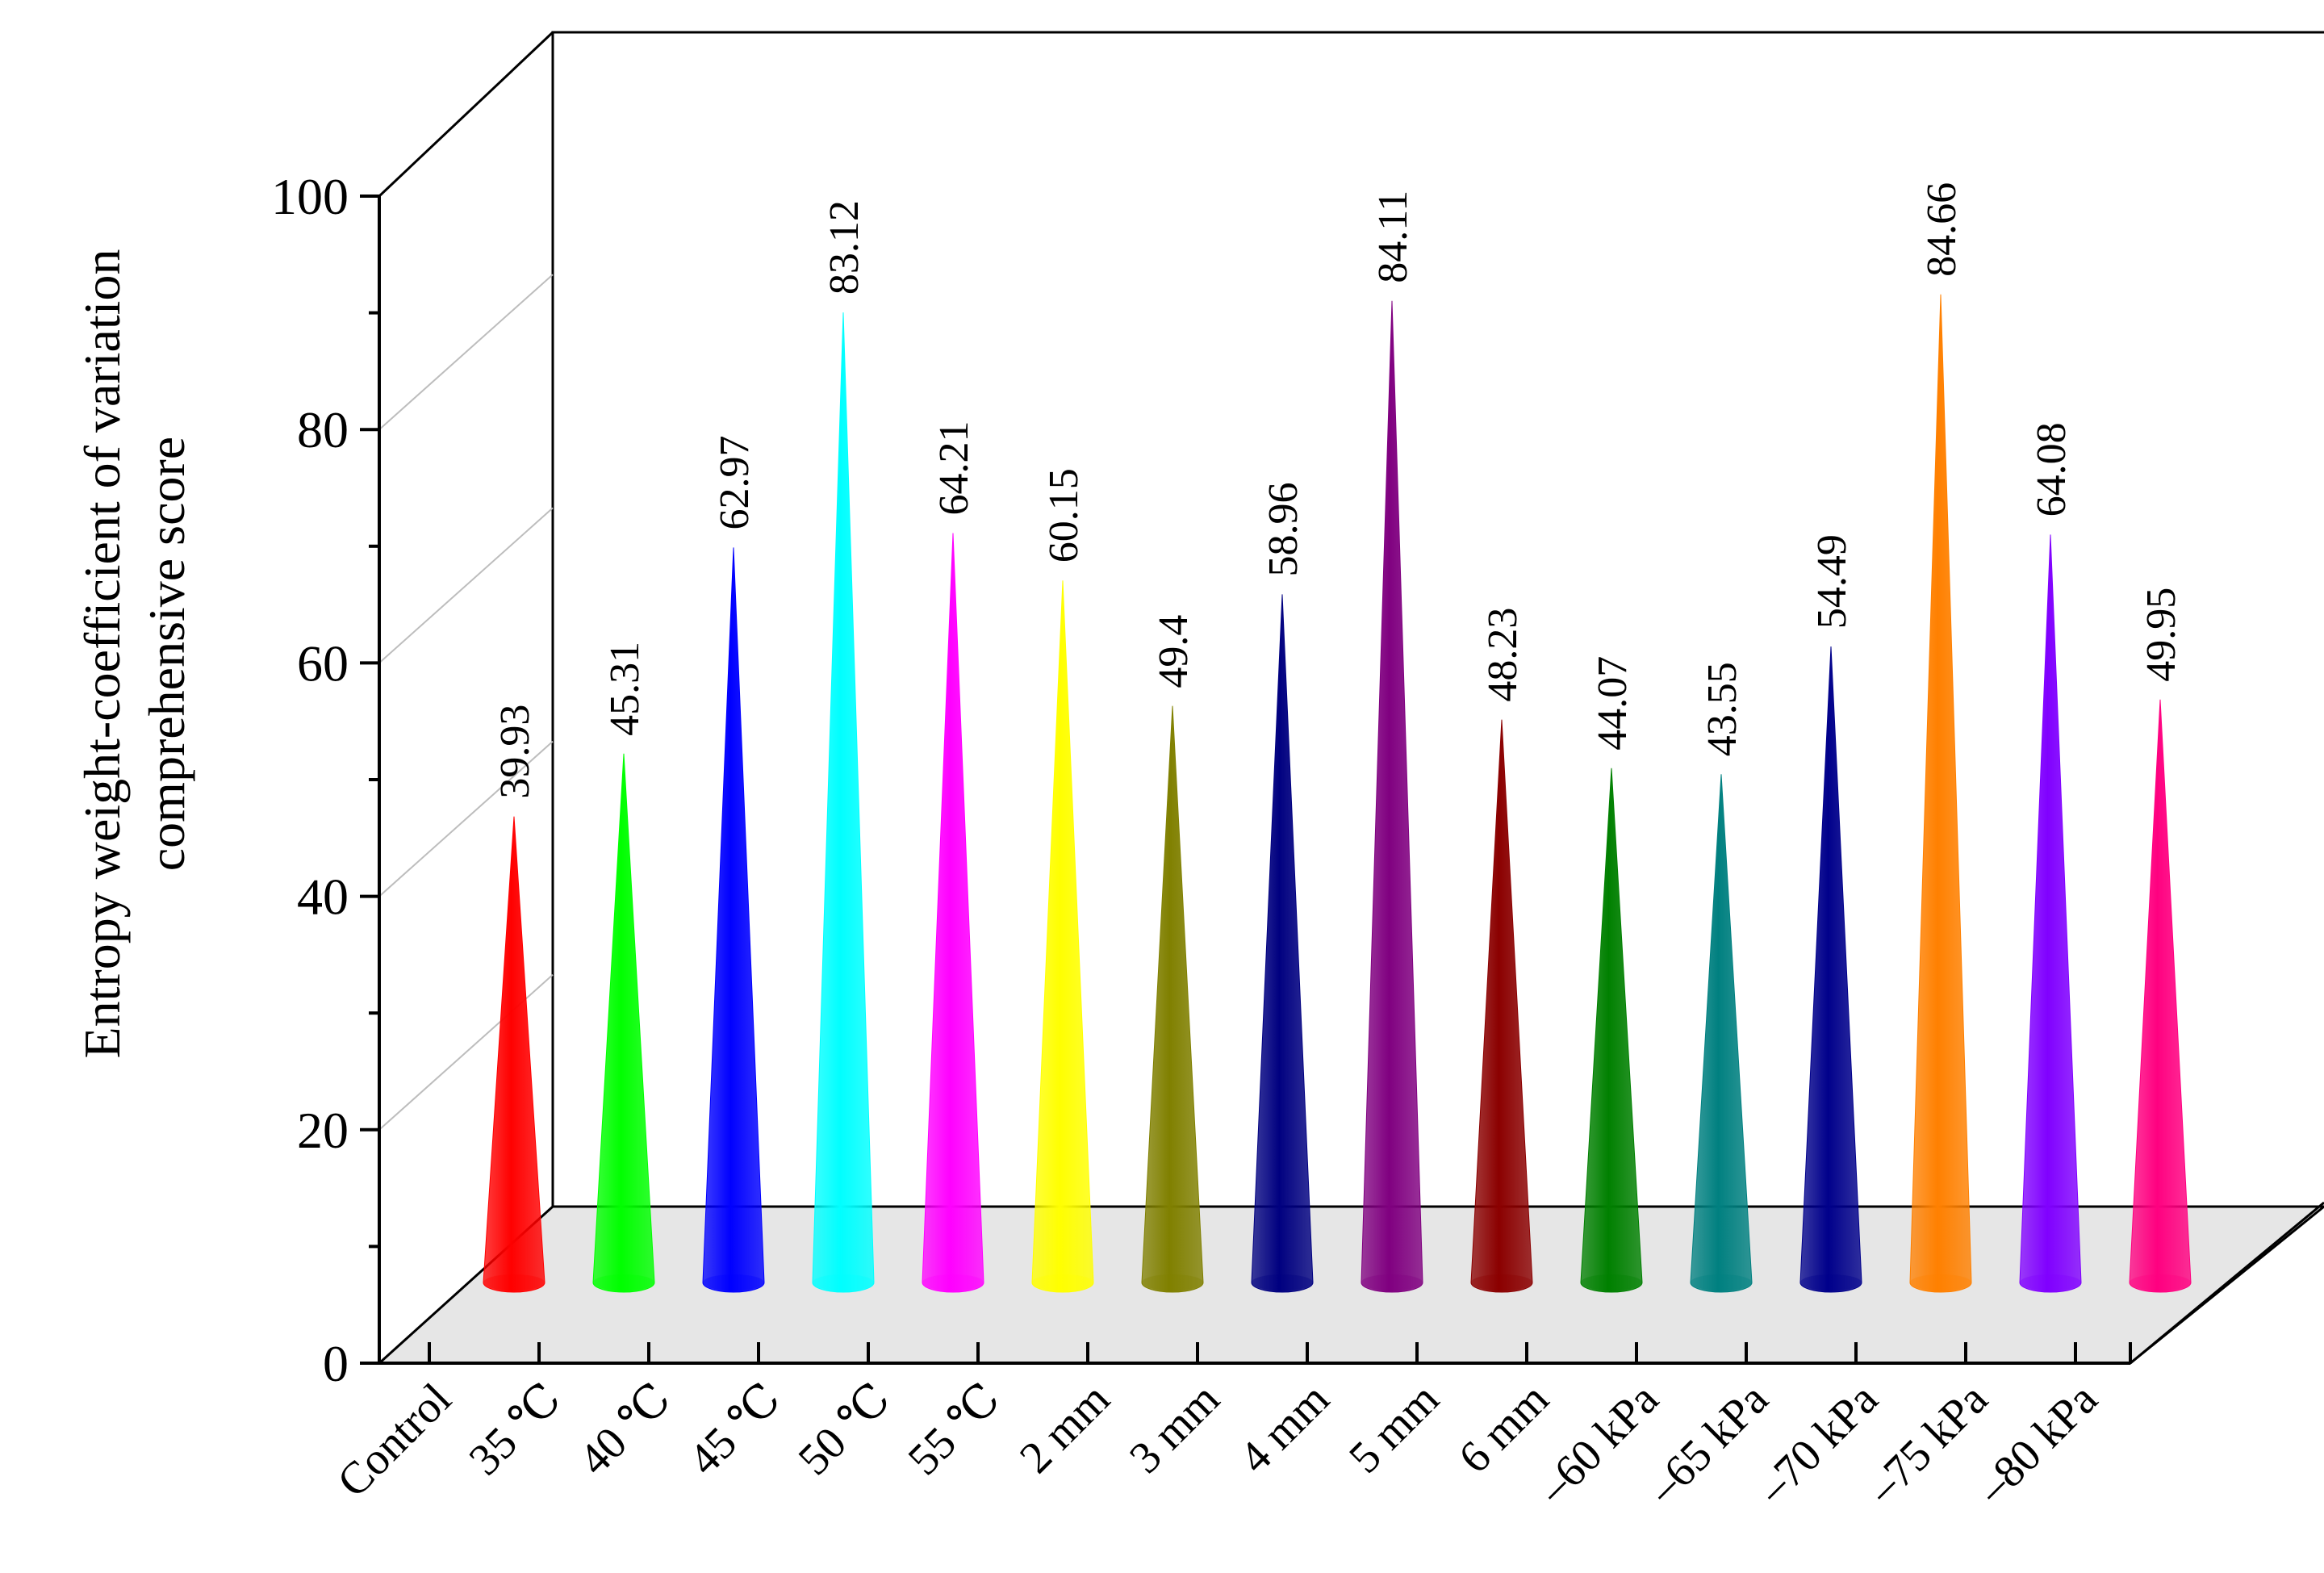  Describe the element at coordinates (844, 247) in the screenshot. I see `data-label: 83.12` at that location.